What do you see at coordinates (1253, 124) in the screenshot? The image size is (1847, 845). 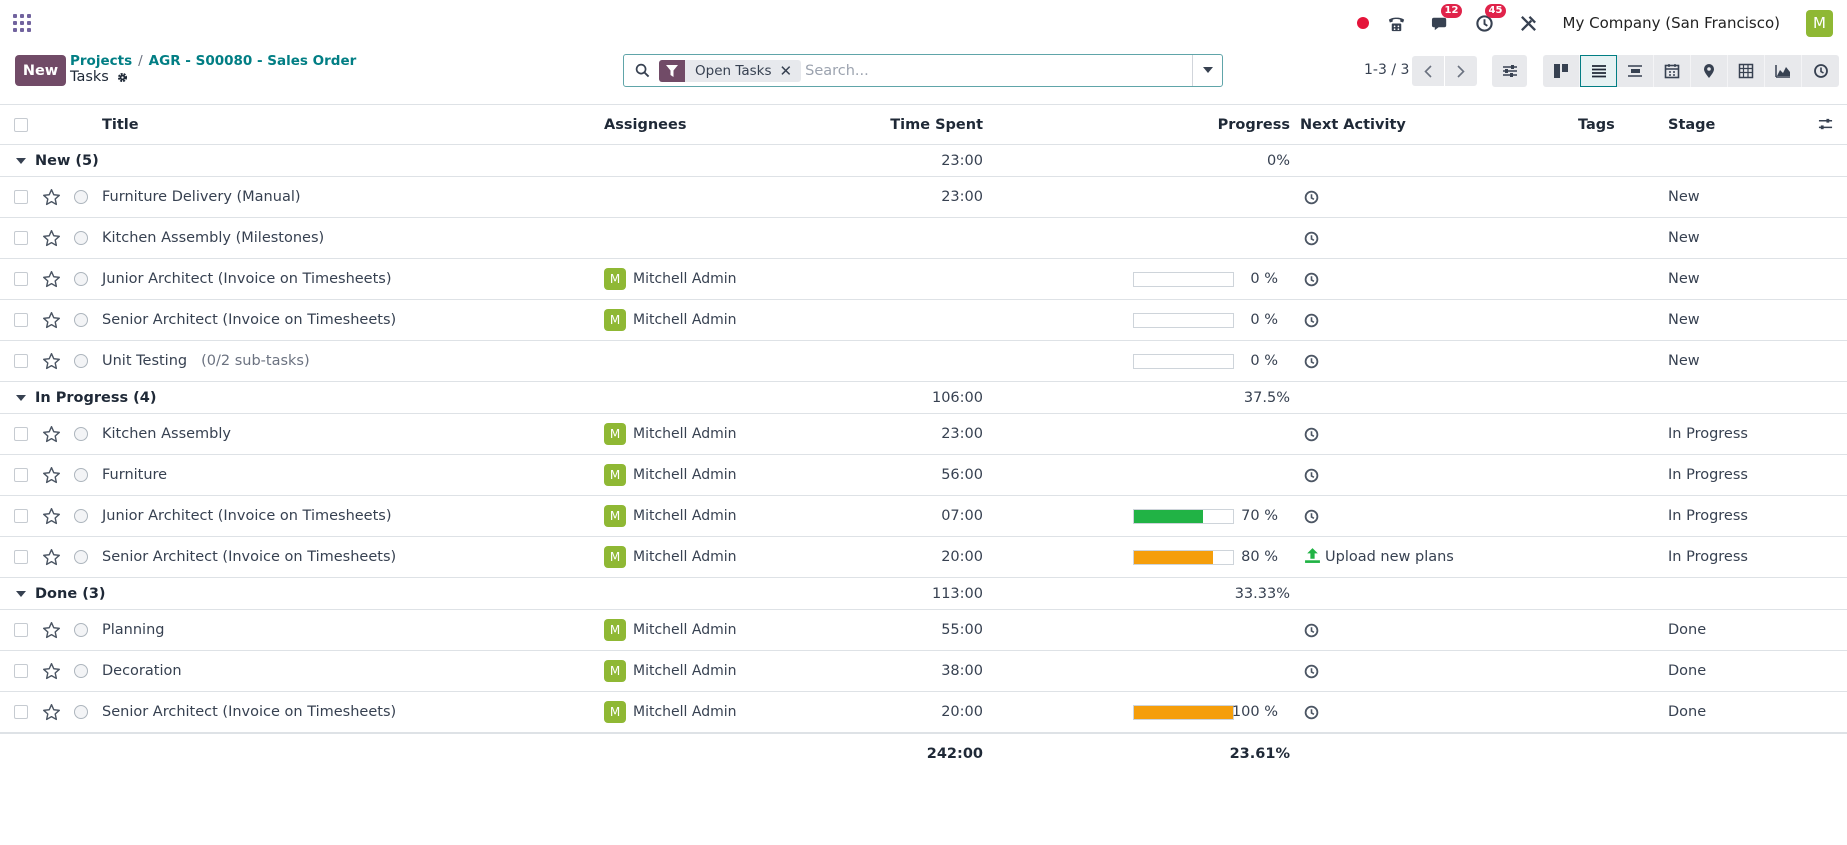 I see `col-progress: Progress` at bounding box center [1253, 124].